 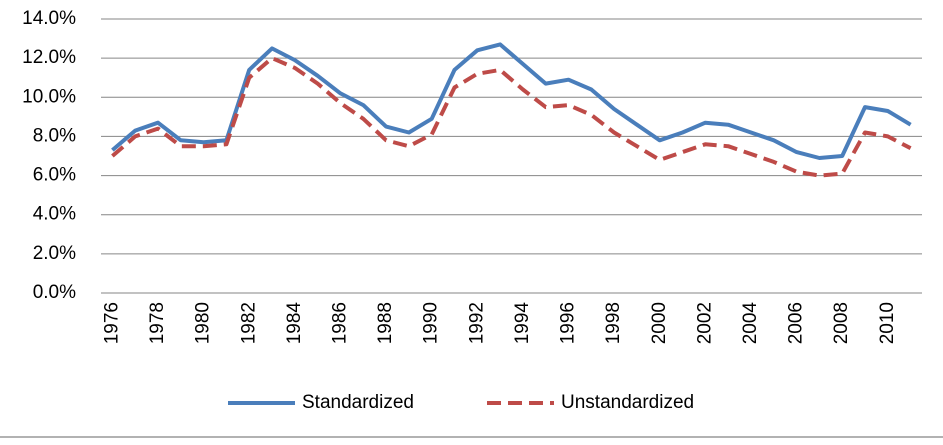 What do you see at coordinates (111, 323) in the screenshot?
I see `x-tick-label: 1976` at bounding box center [111, 323].